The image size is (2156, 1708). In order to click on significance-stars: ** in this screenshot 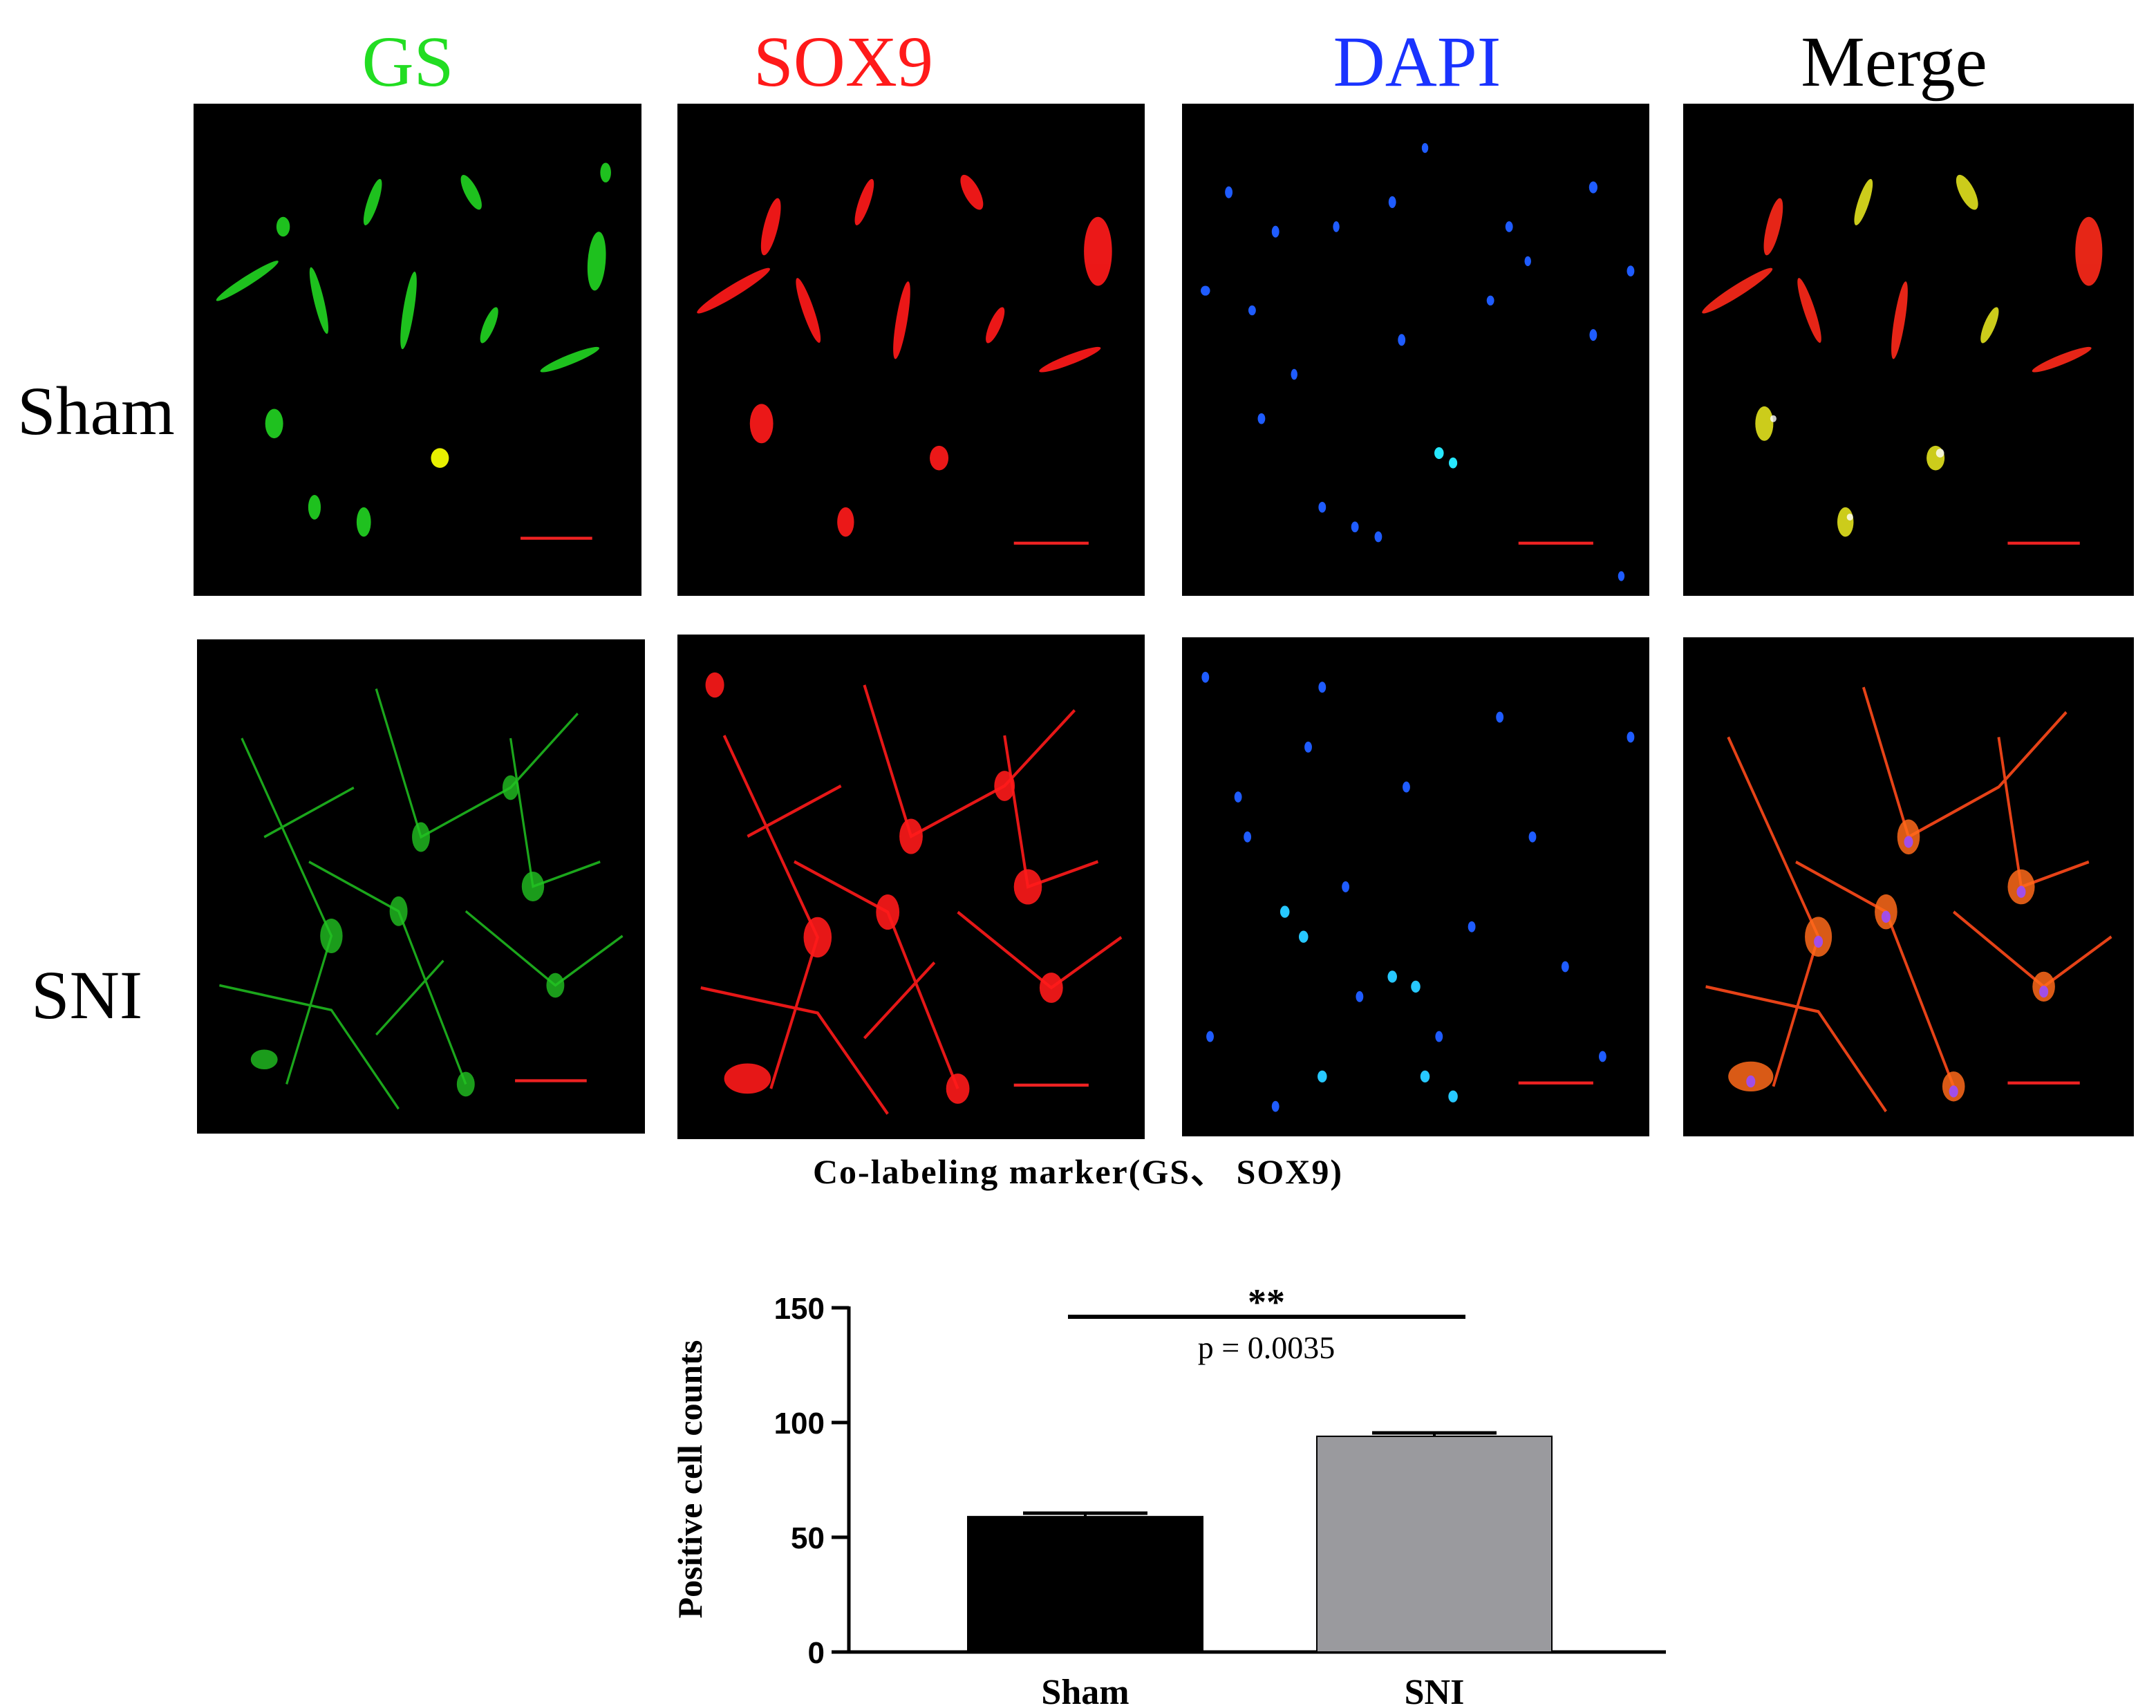, I will do `click(1267, 1302)`.